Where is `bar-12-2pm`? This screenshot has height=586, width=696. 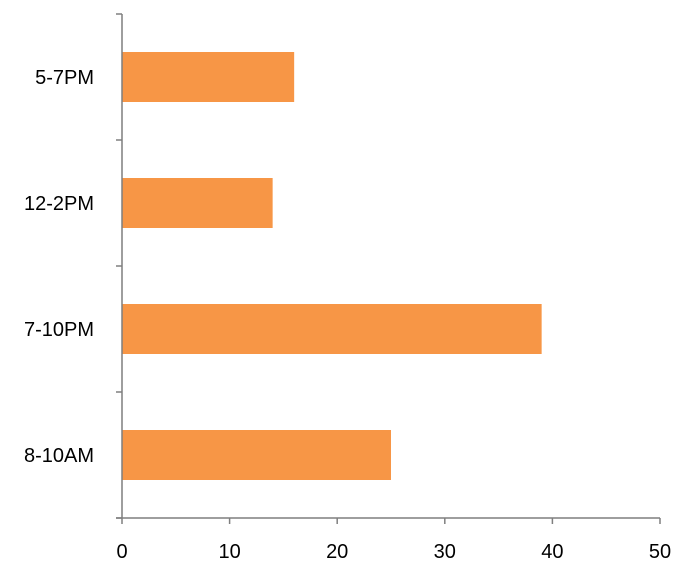 bar-12-2pm is located at coordinates (197, 203).